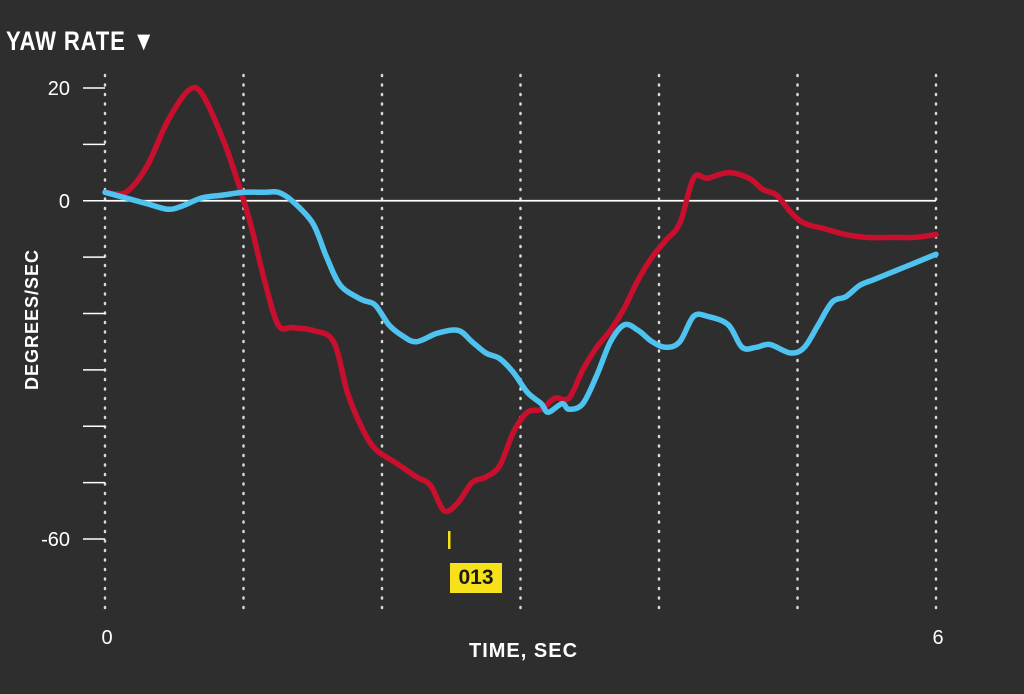 This screenshot has height=694, width=1024. Describe the element at coordinates (64, 202) in the screenshot. I see `y-tick-label: 0` at that location.